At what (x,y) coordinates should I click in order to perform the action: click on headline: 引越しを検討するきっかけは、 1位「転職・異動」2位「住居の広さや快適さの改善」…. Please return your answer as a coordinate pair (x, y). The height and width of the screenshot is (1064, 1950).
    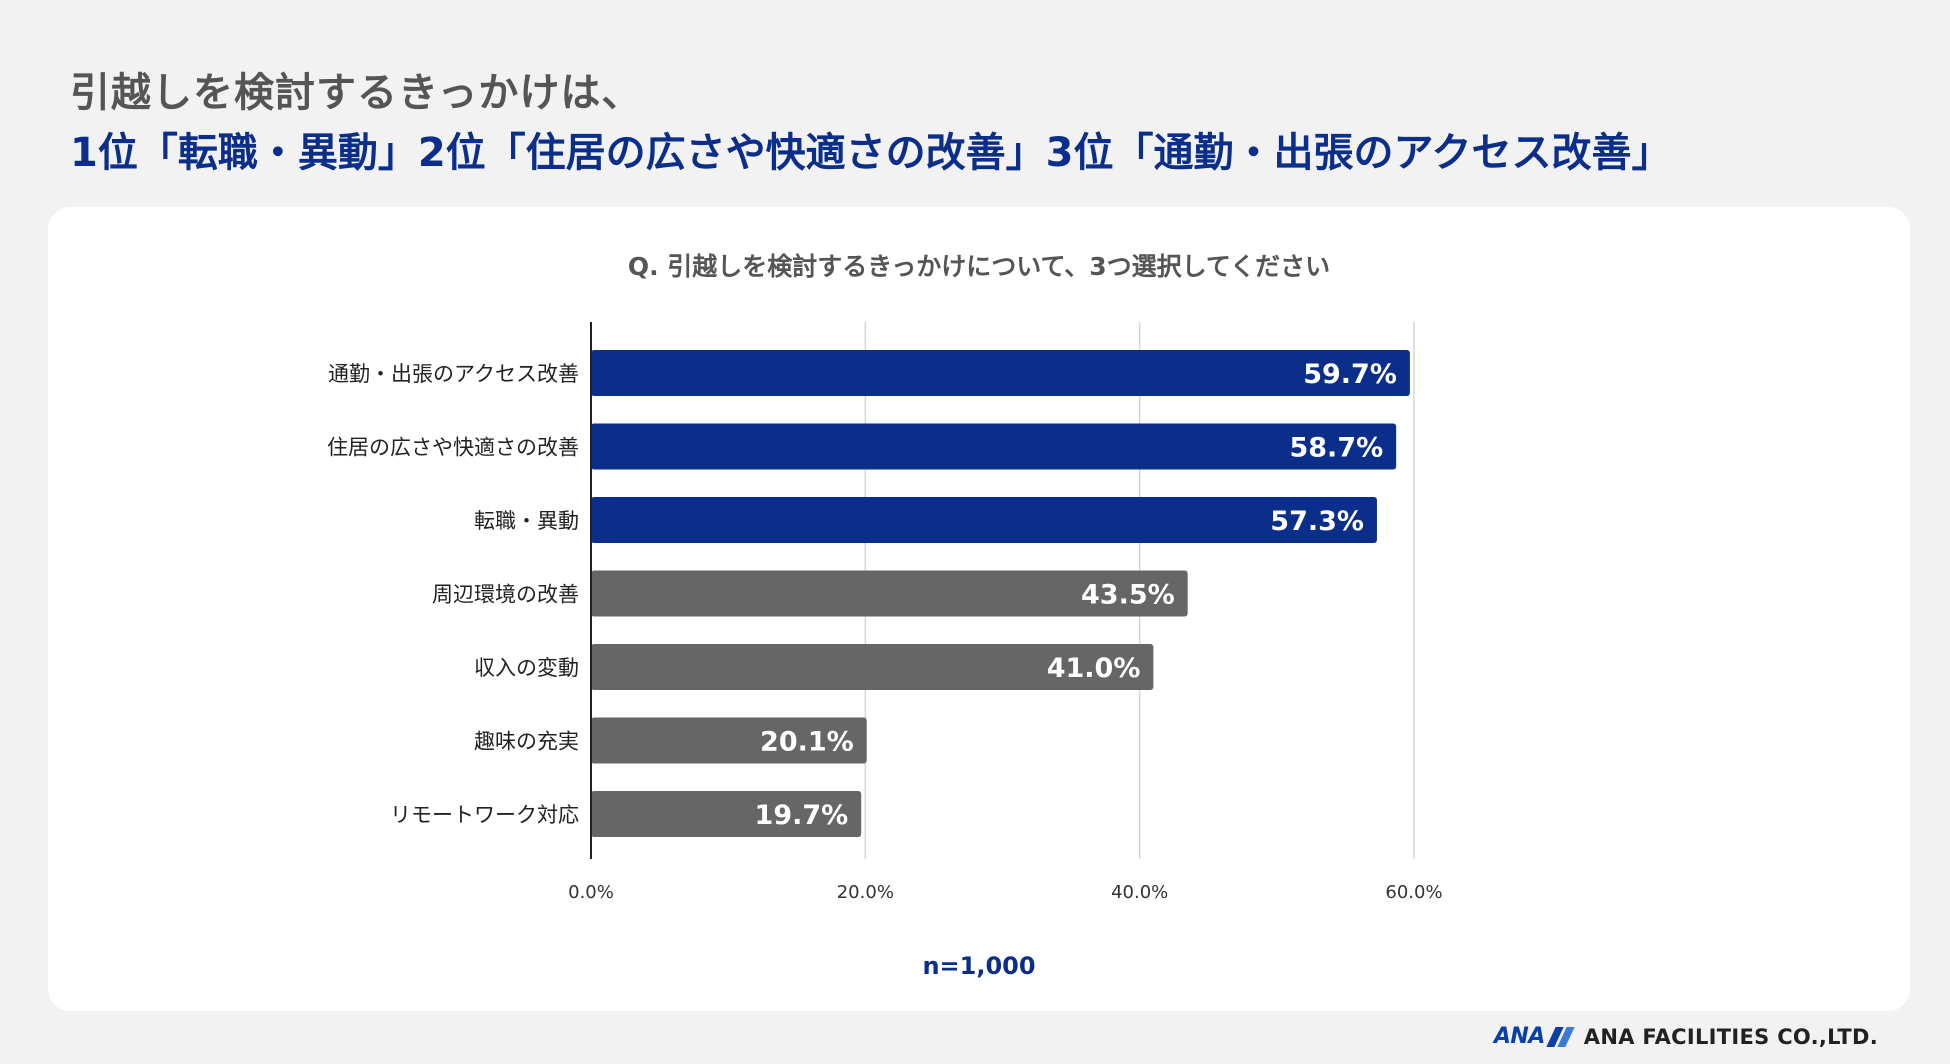
    Looking at the image, I should click on (871, 123).